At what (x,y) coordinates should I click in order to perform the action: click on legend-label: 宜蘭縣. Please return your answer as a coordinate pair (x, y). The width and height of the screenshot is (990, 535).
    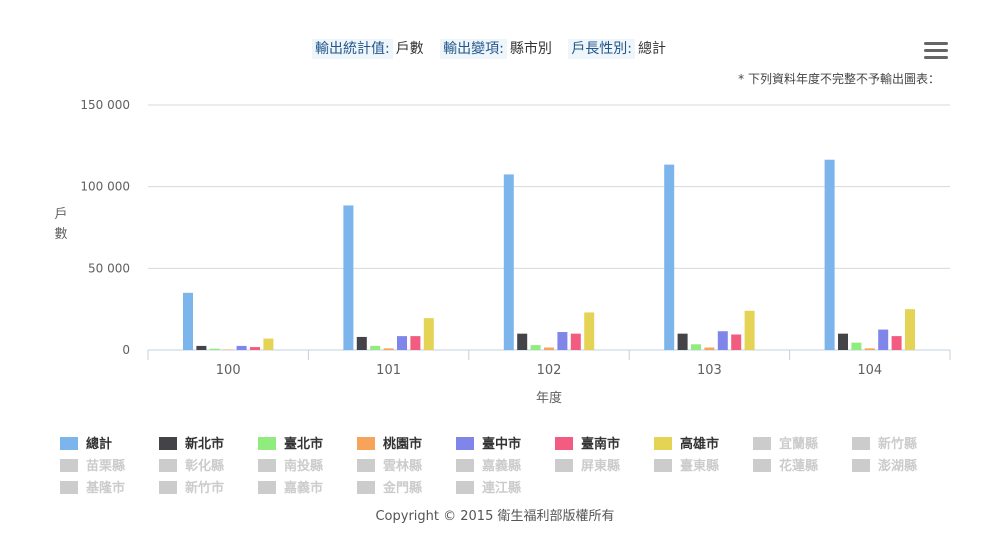
    Looking at the image, I should click on (799, 444).